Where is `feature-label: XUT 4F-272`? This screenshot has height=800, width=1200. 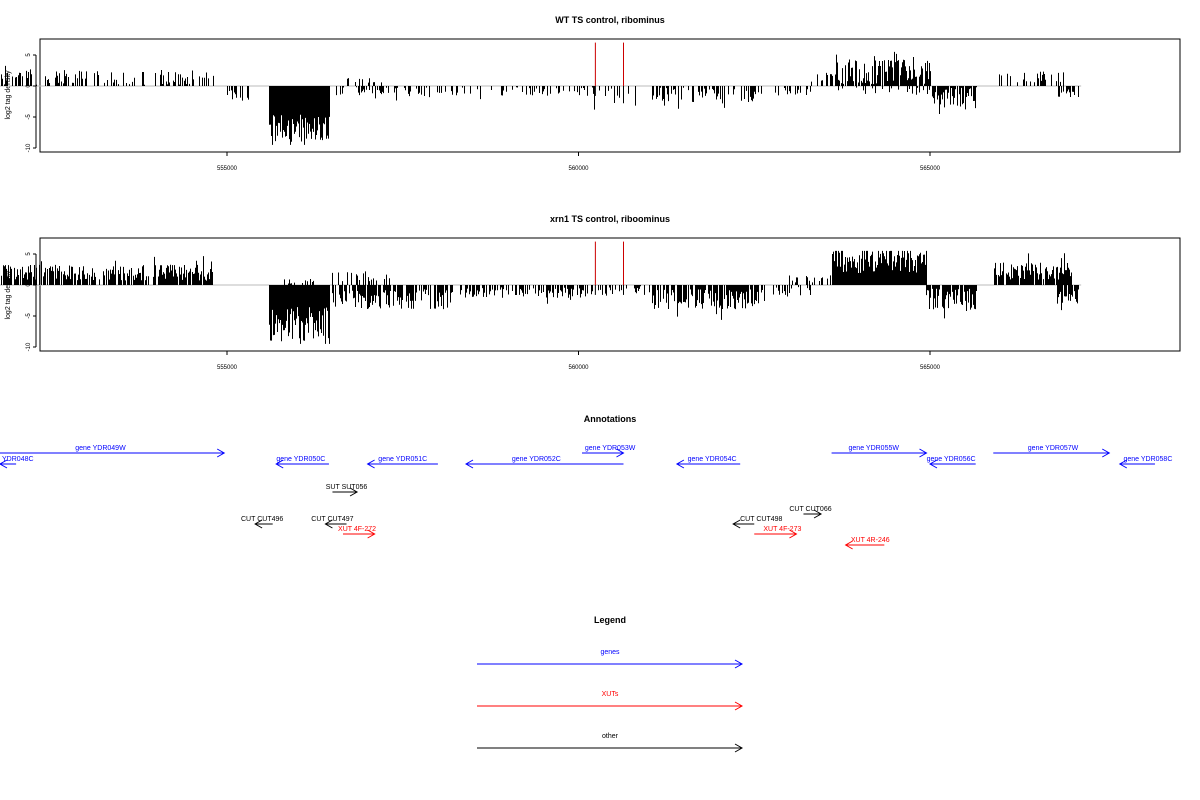
feature-label: XUT 4F-272 is located at coordinates (357, 529).